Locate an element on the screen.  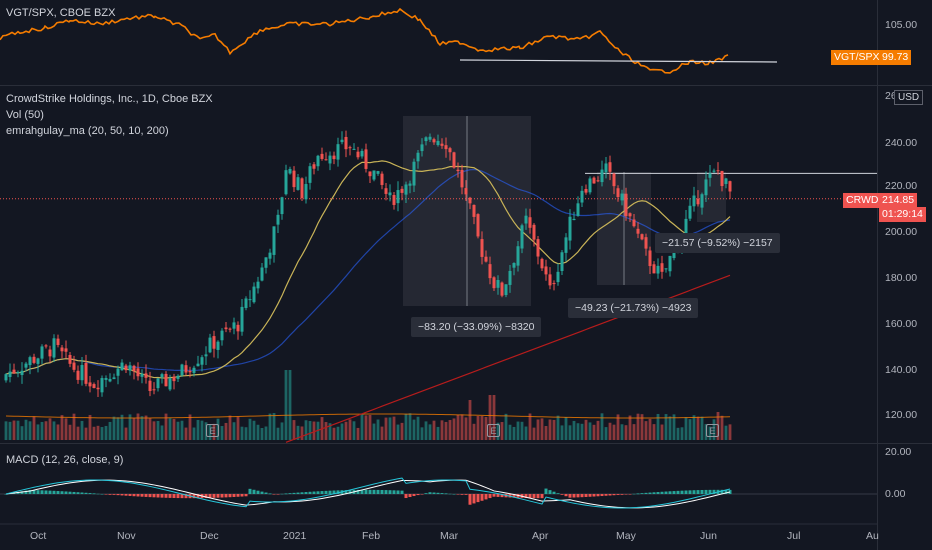
measure-label-3: −21.57 (−9.52%) −2157 is located at coordinates (717, 243).